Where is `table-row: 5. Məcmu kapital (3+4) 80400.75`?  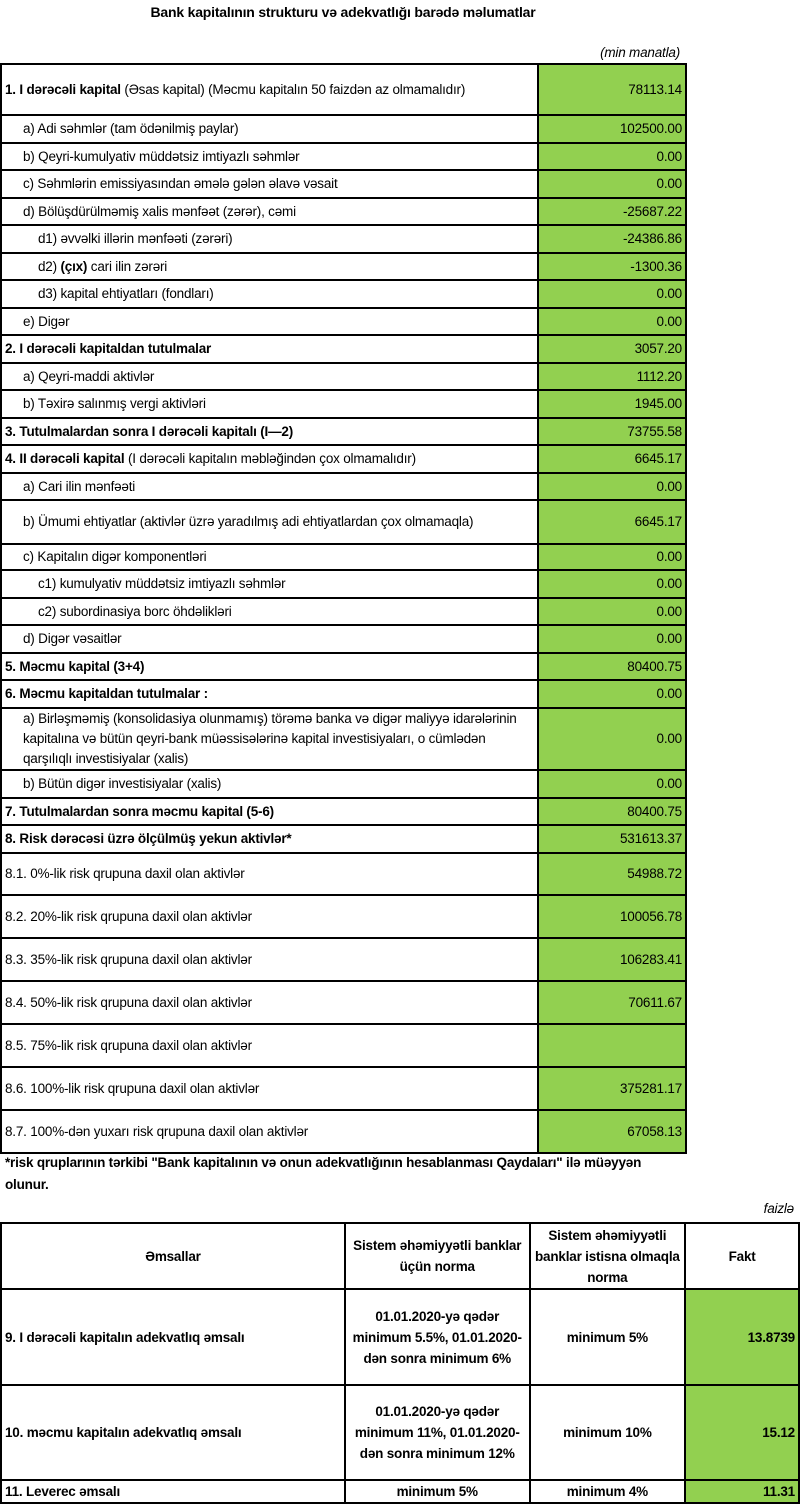 table-row: 5. Məcmu kapital (3+4) 80400.75 is located at coordinates (343, 666).